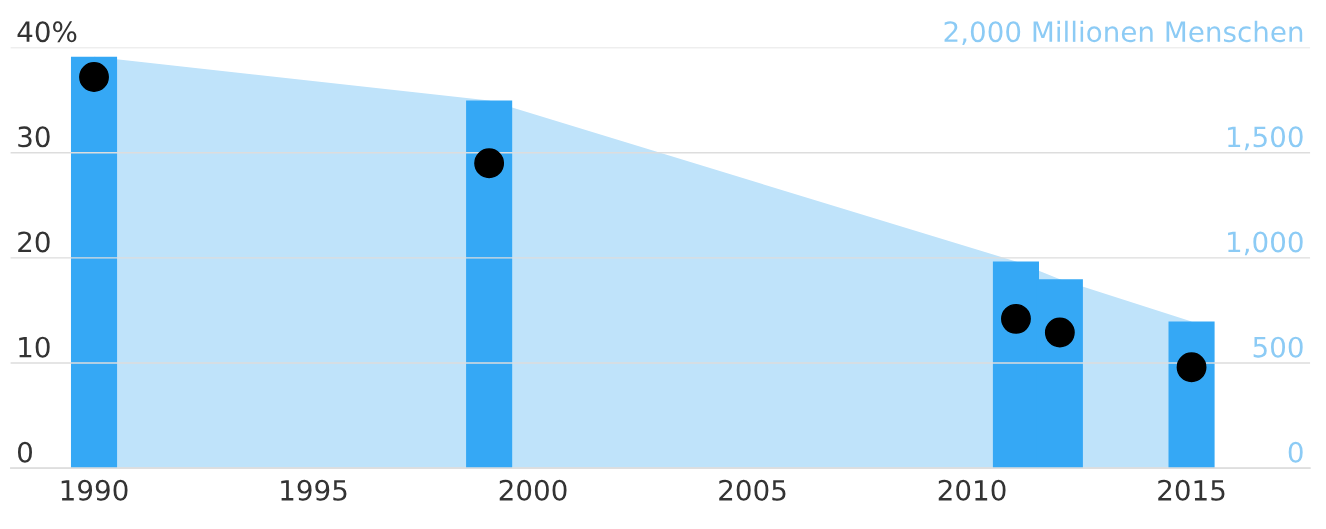 This screenshot has height=529, width=1326. Describe the element at coordinates (25, 452) in the screenshot. I see `y-tick-label: 0` at that location.